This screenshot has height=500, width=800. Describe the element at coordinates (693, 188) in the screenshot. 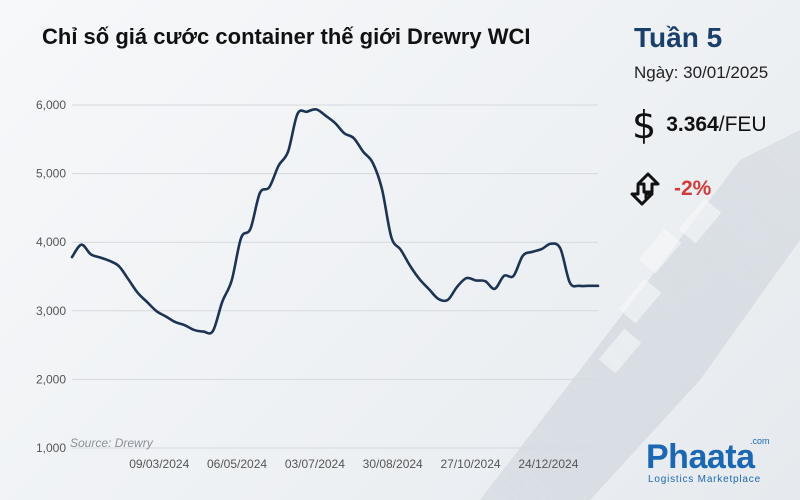

I see `change-value: -2%` at that location.